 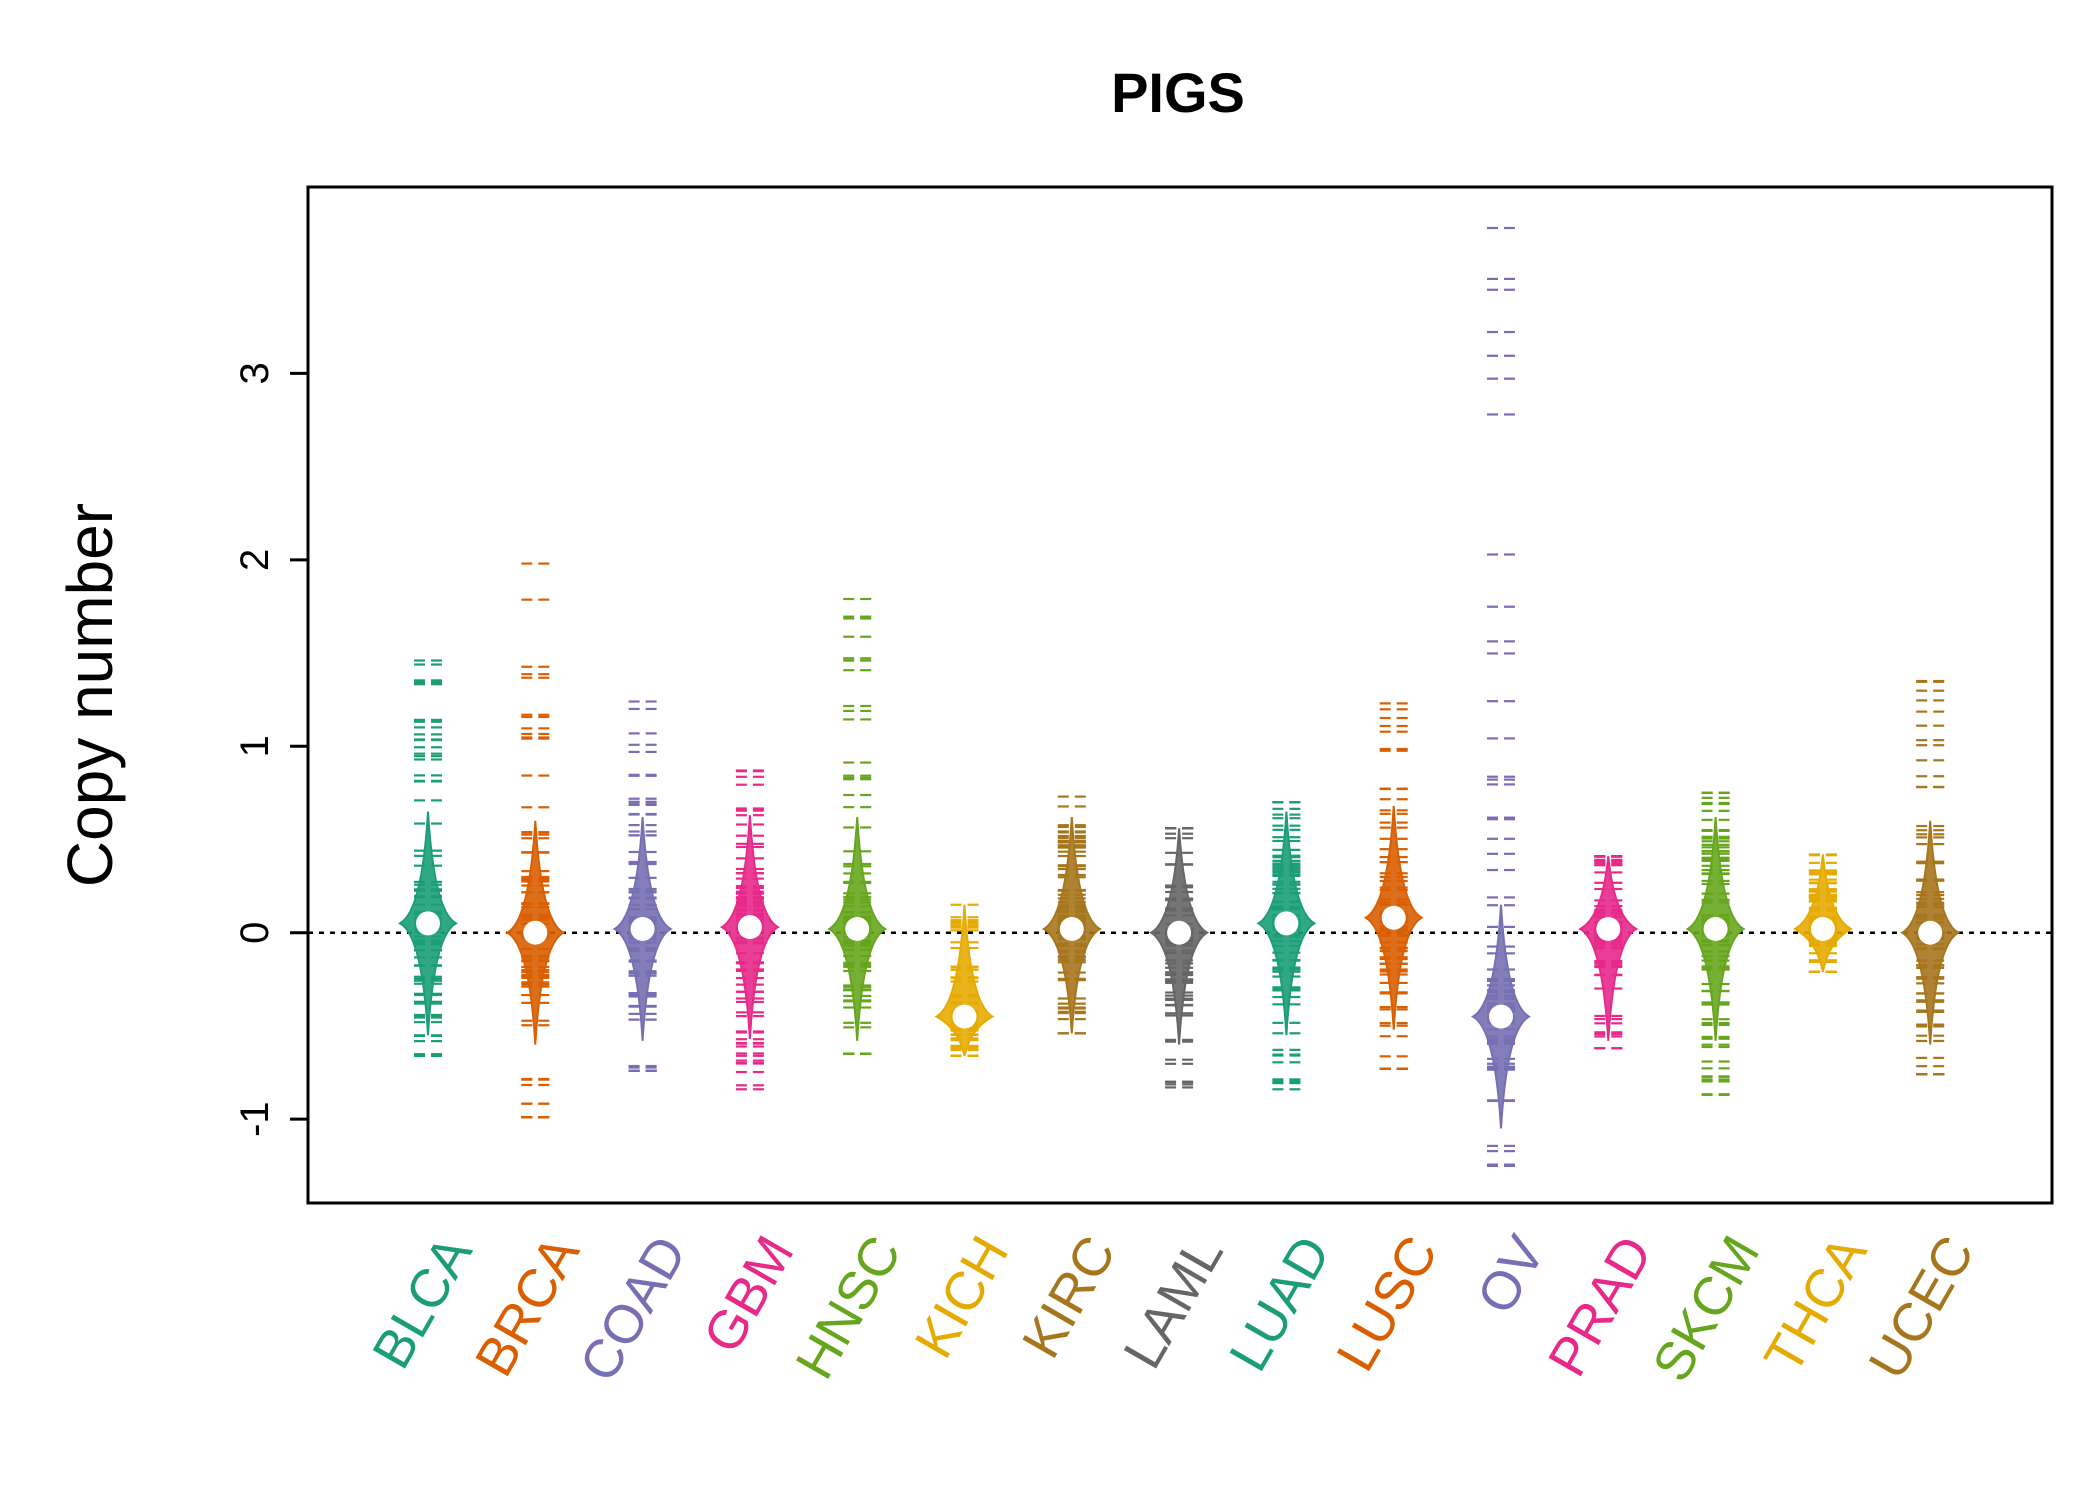 I want to click on x-tick-label: LUSC, so click(x=1387, y=1303).